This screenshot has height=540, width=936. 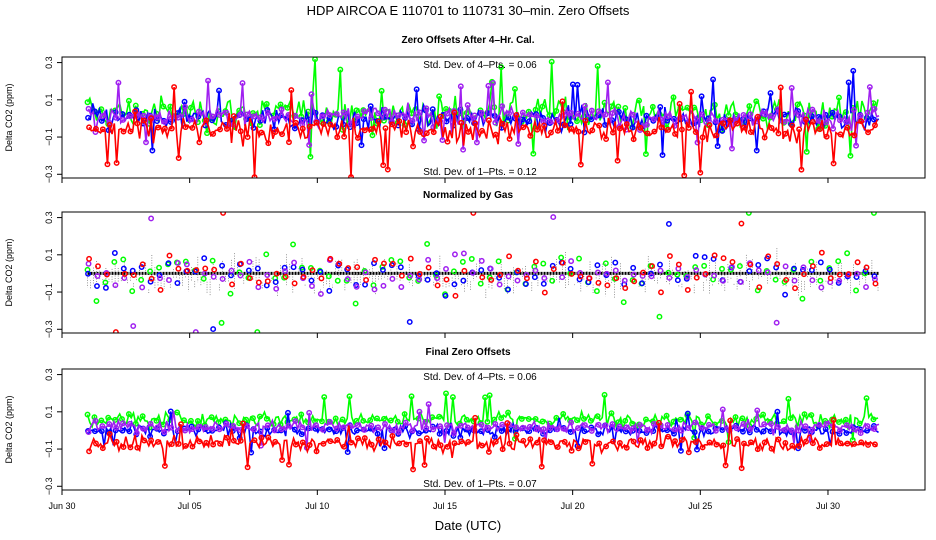 I want to click on panel-title: Normalized by Gas, so click(x=468, y=195).